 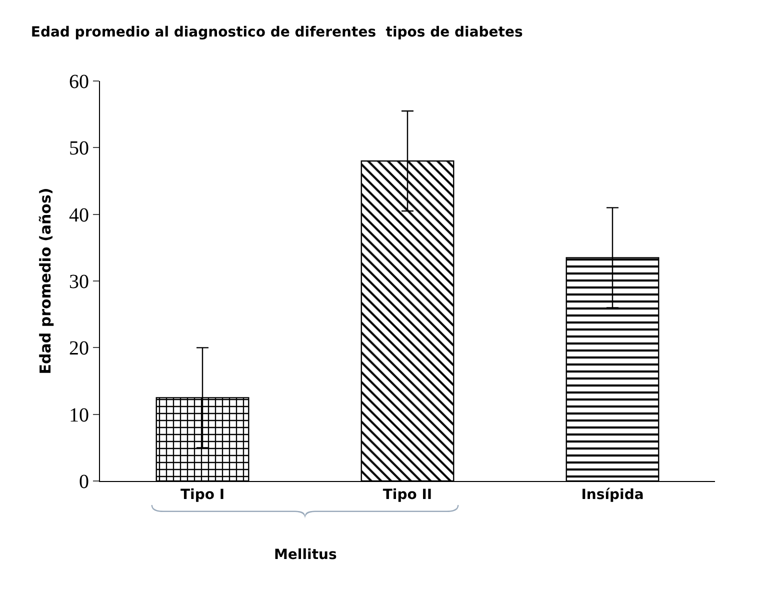 I want to click on text: Mellitus, so click(x=305, y=555).